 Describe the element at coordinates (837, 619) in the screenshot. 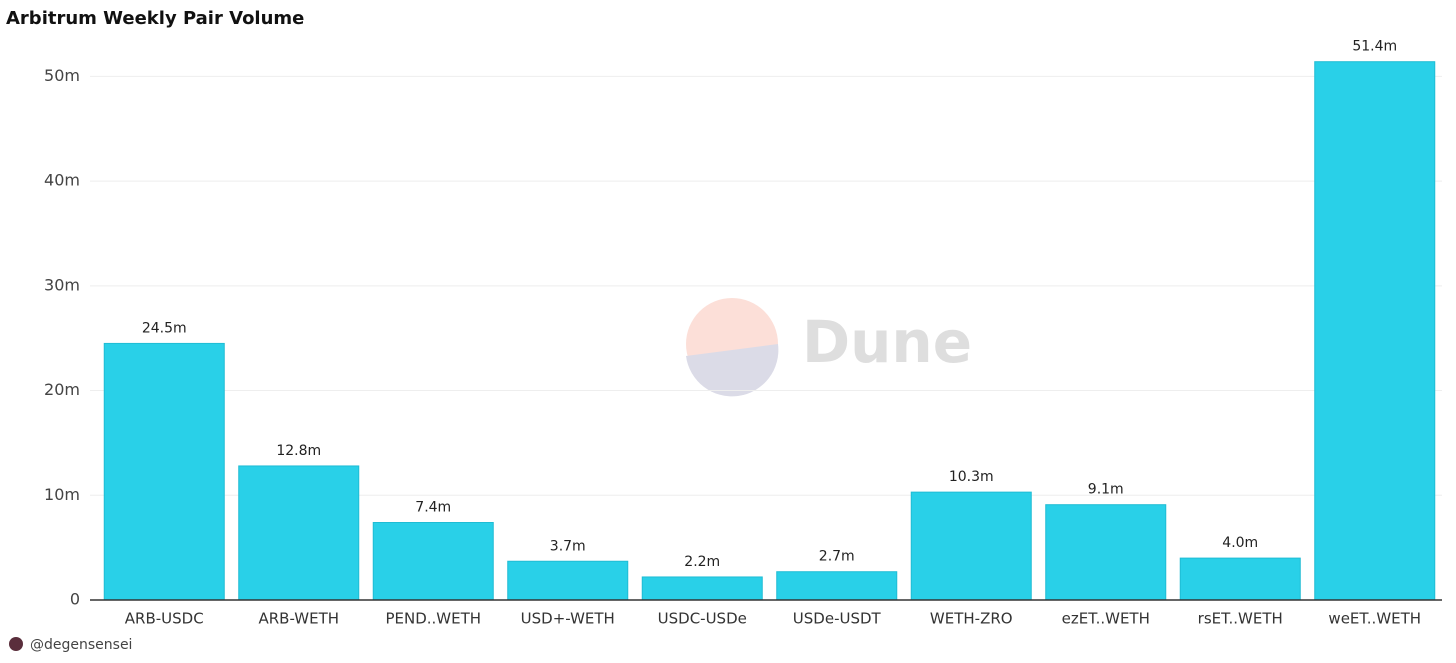

I see `x-tick-label: USDe-USDT` at that location.